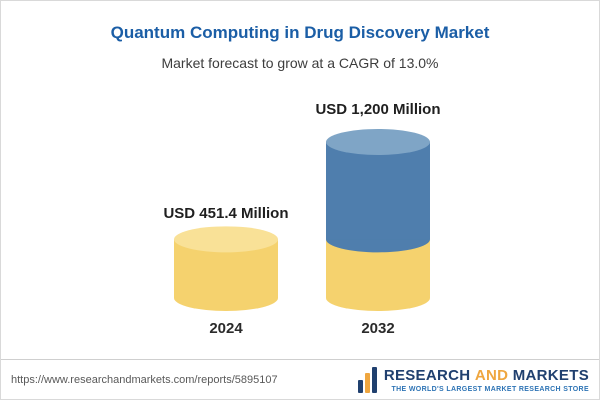 This screenshot has height=400, width=600. Describe the element at coordinates (550, 375) in the screenshot. I see `logo-word-markets: MARKETS` at that location.